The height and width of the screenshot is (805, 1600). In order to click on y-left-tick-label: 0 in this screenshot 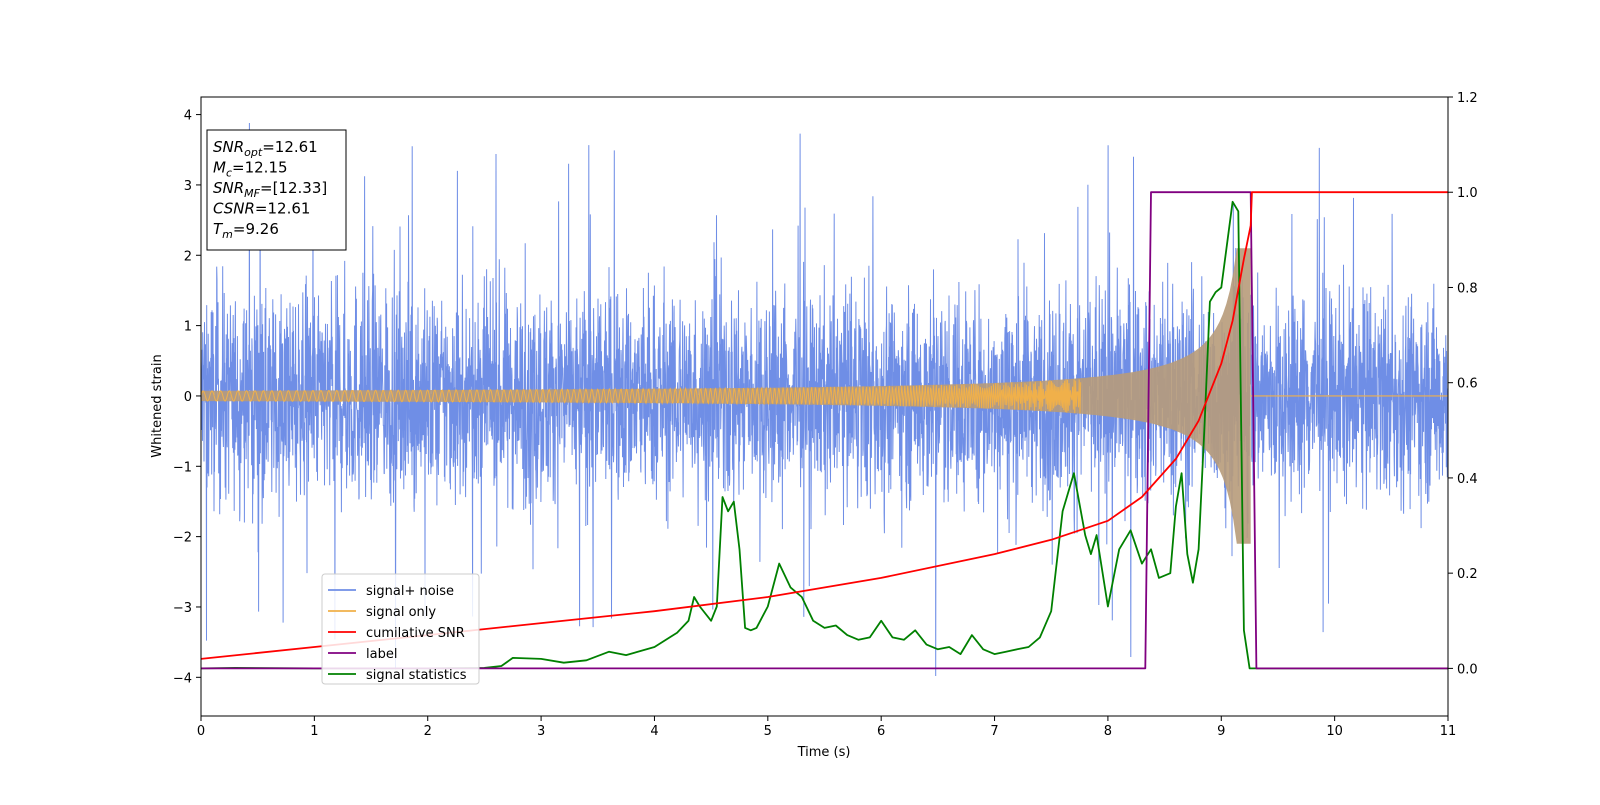, I will do `click(188, 397)`.